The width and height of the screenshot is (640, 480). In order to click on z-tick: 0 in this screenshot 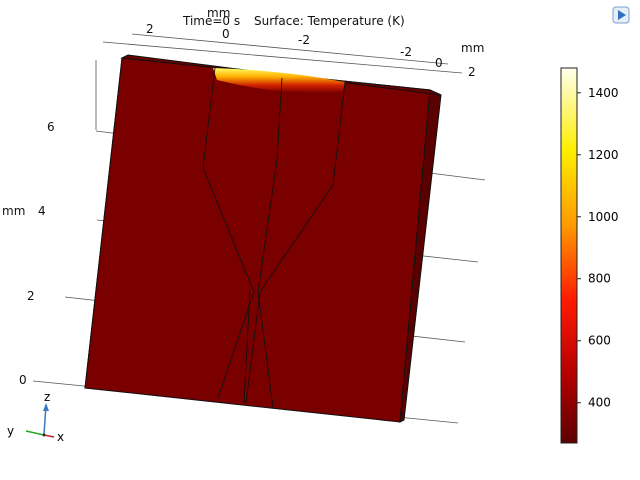, I will do `click(23, 380)`.